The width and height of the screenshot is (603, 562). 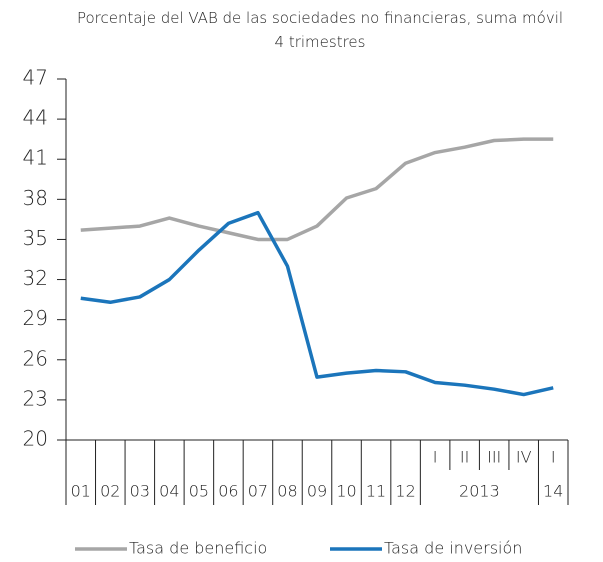 What do you see at coordinates (35, 198) in the screenshot?
I see `y-tick-label: 38` at bounding box center [35, 198].